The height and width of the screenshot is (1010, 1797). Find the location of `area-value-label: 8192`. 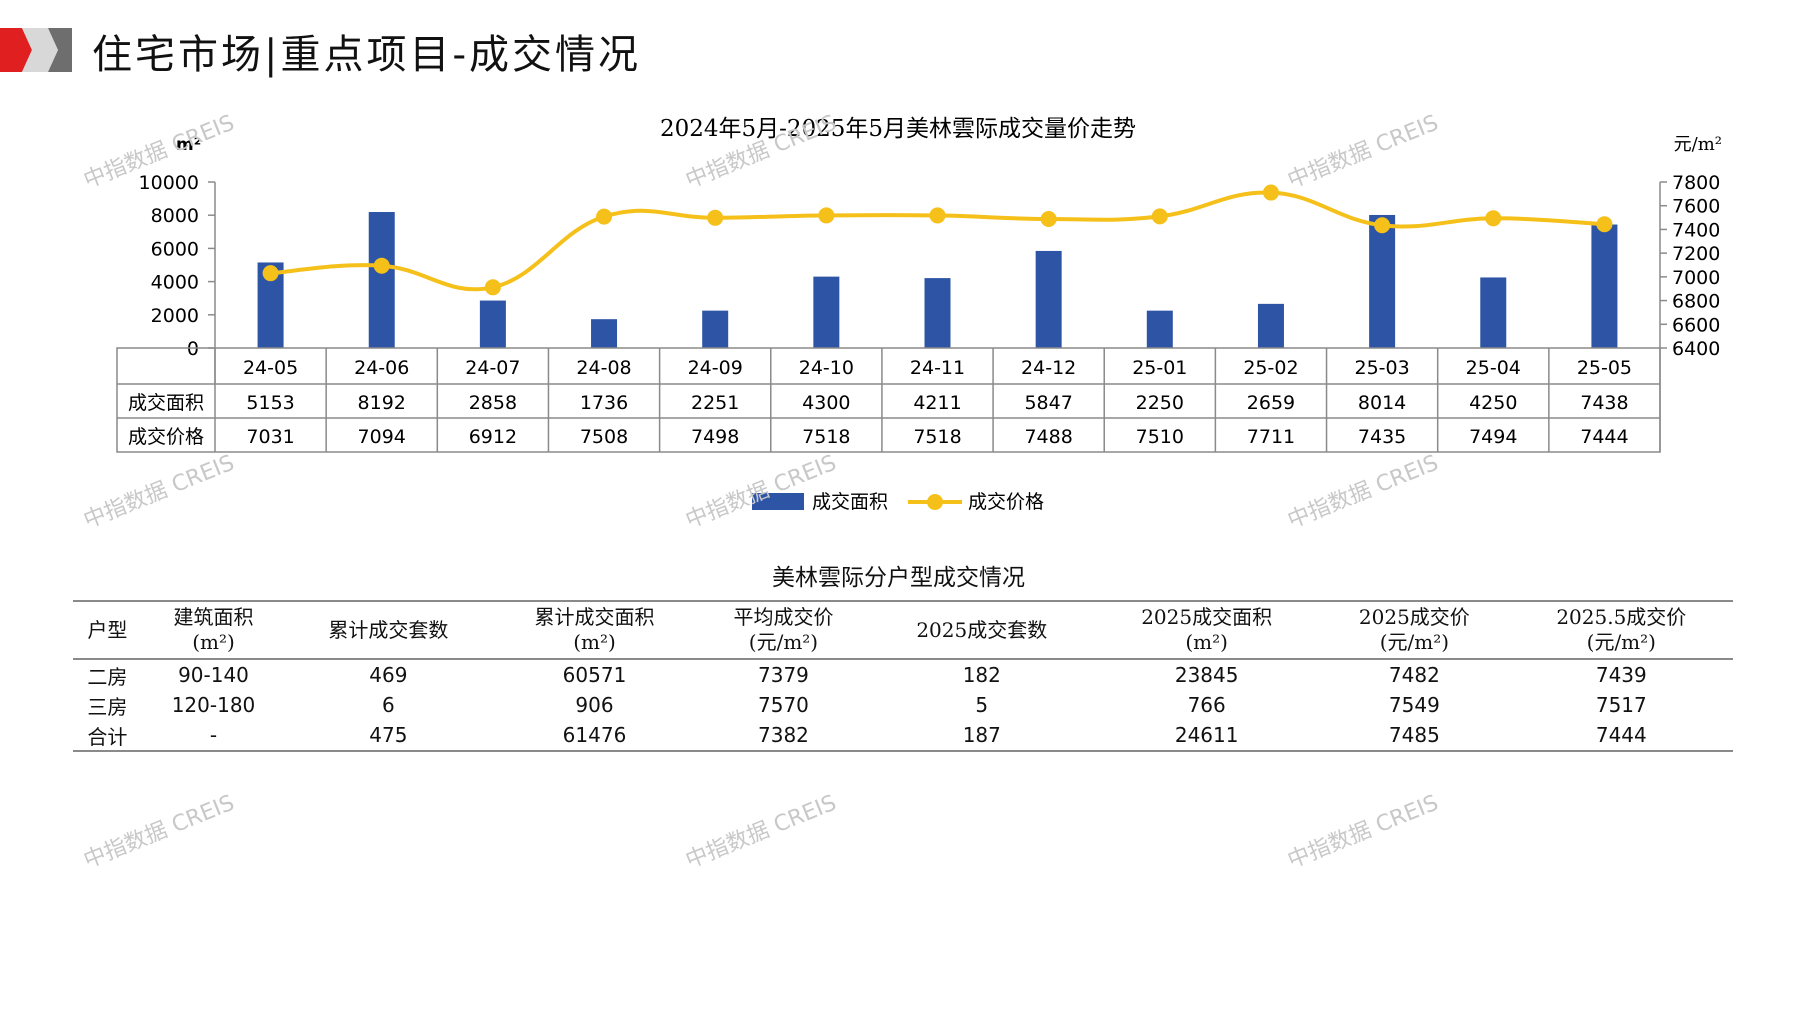

area-value-label: 8192 is located at coordinates (382, 403).